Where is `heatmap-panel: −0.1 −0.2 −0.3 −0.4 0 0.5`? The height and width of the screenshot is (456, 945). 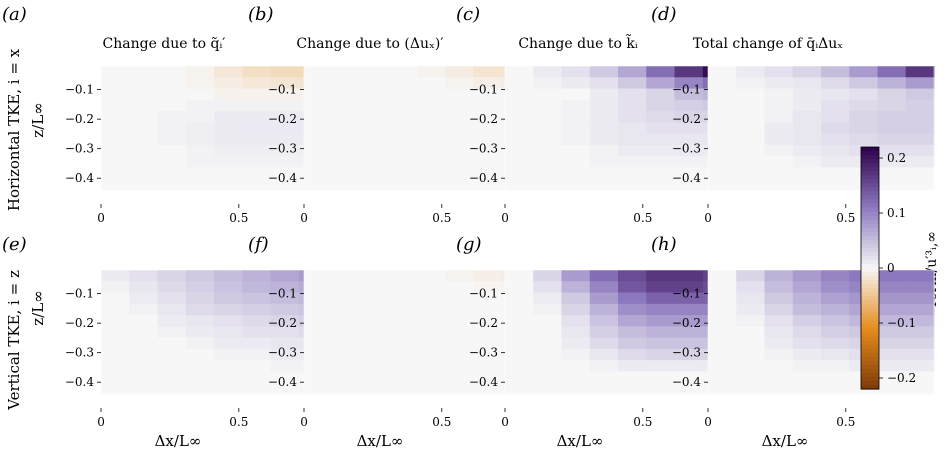 heatmap-panel: −0.1 −0.2 −0.3 −0.4 0 0.5 is located at coordinates (600, 349).